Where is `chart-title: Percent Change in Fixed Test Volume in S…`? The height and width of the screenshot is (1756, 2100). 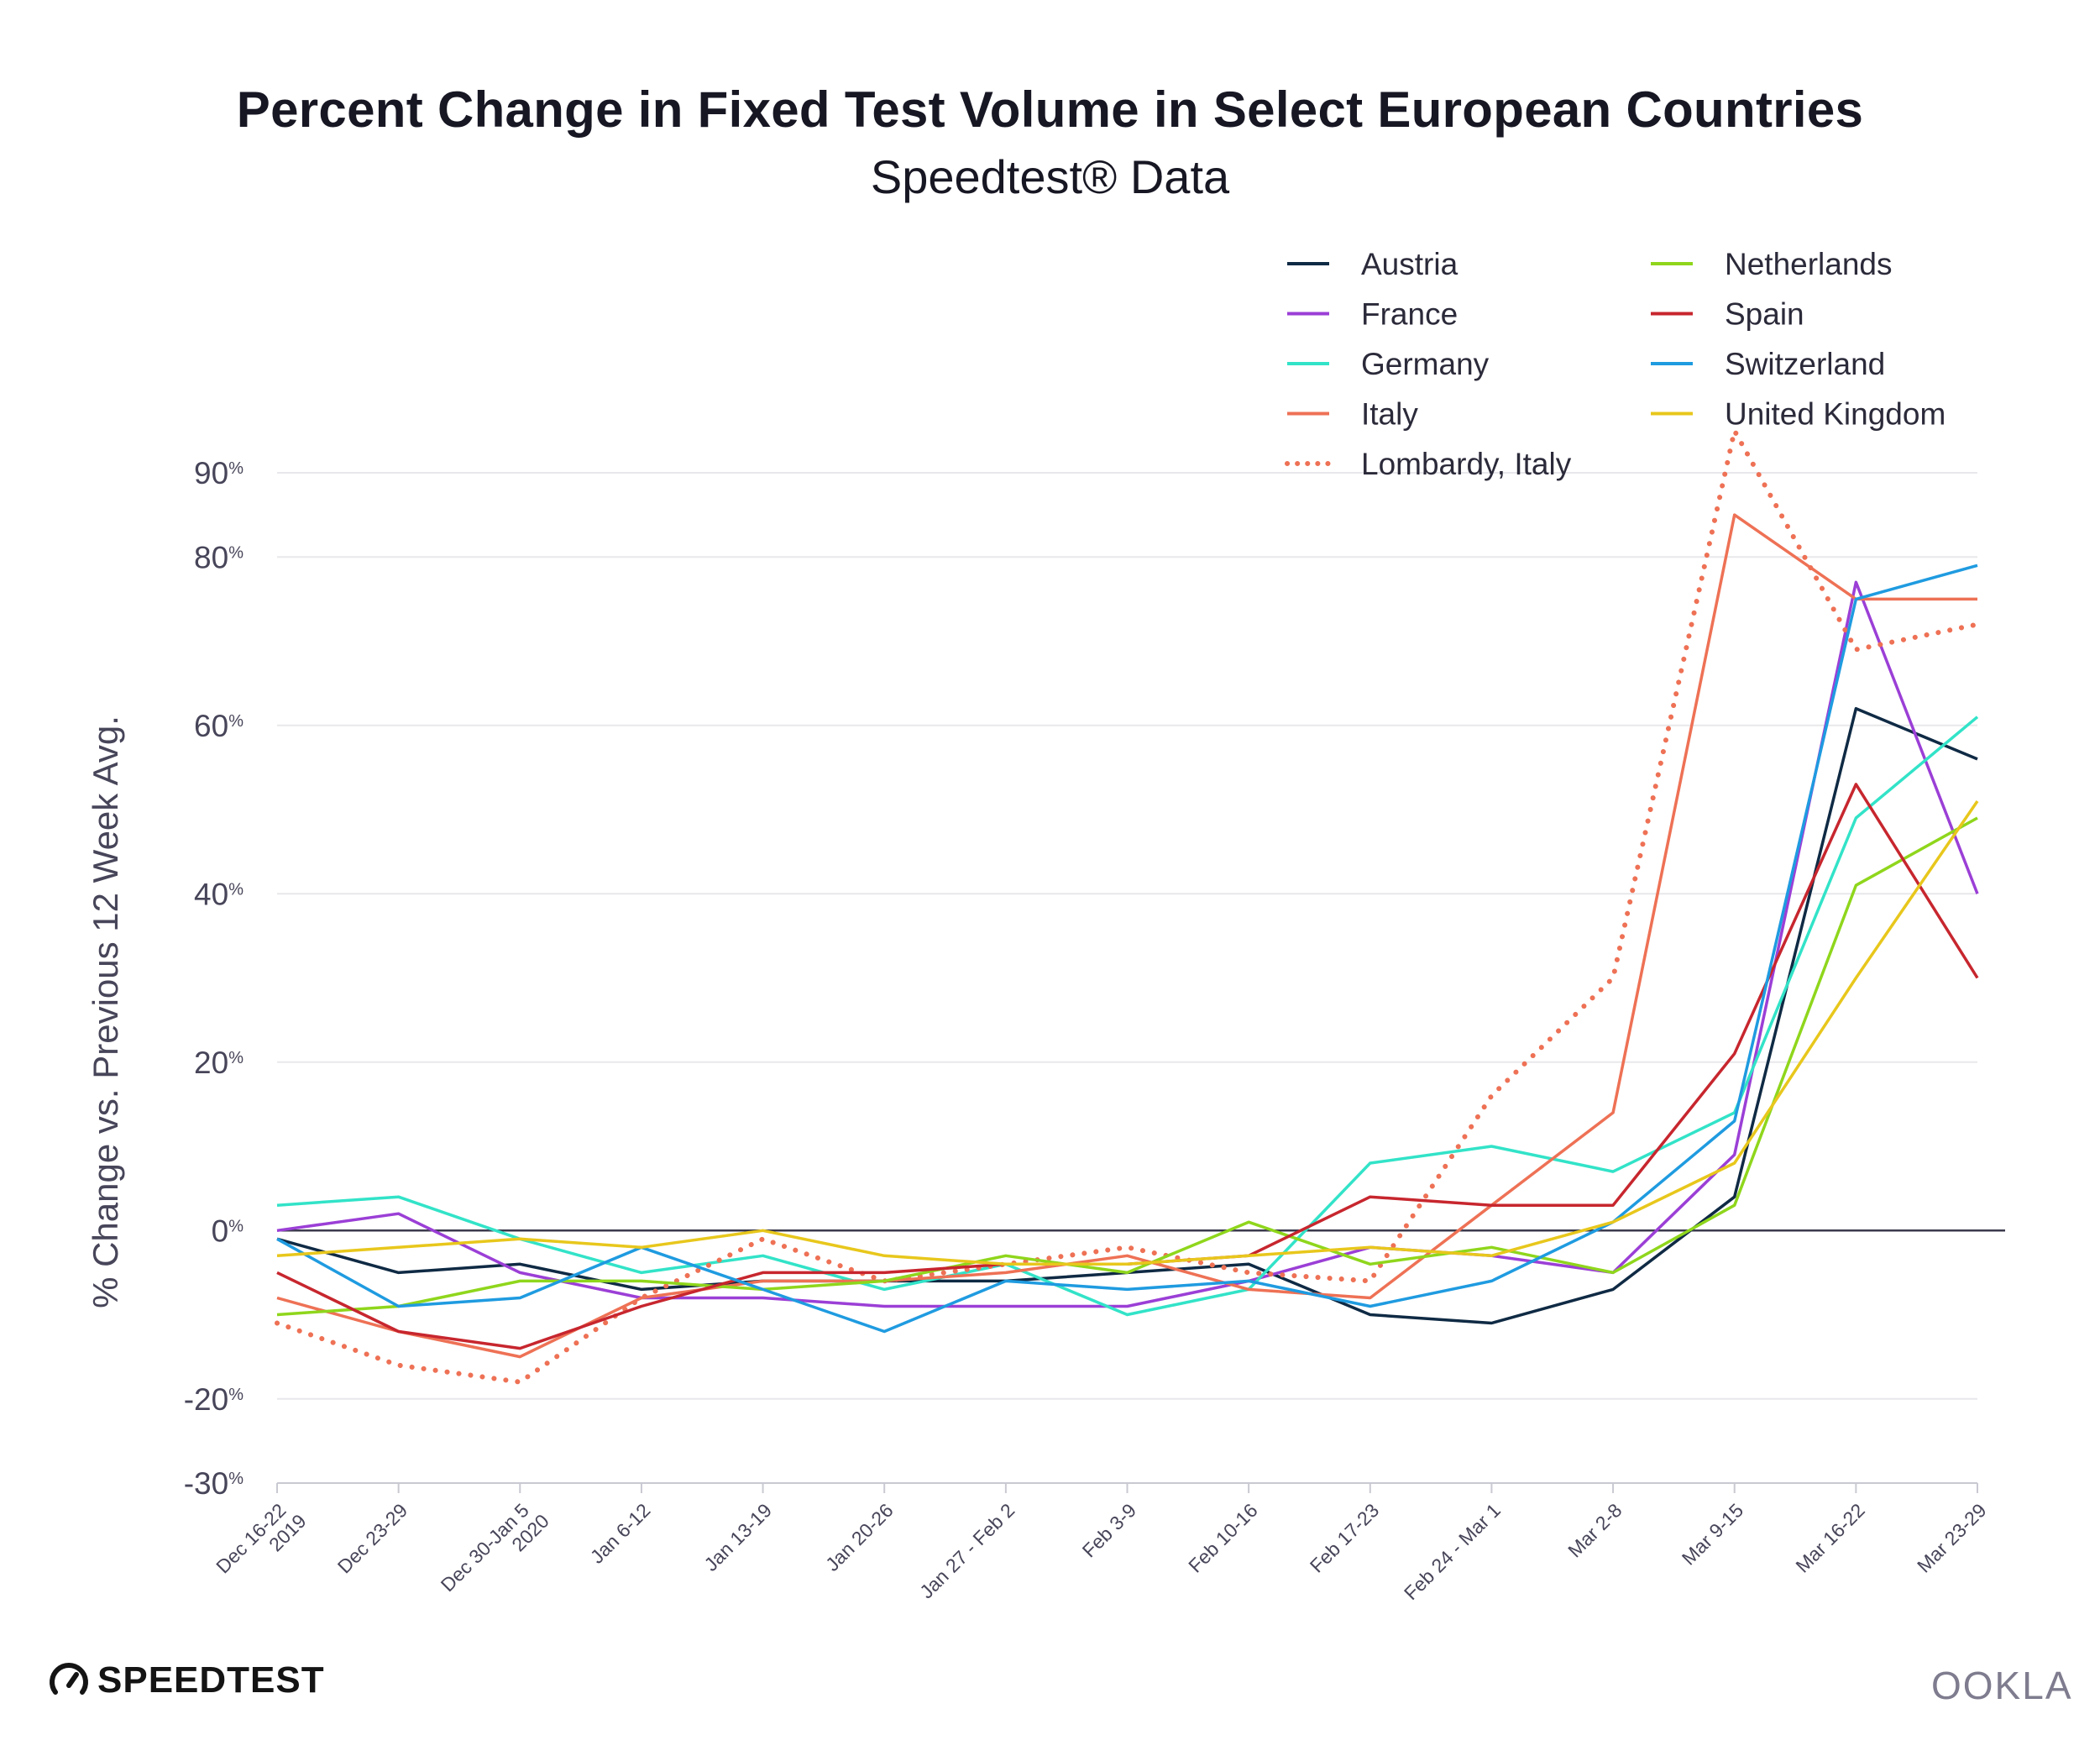 chart-title: Percent Change in Fixed Test Volume in S… is located at coordinates (1050, 110).